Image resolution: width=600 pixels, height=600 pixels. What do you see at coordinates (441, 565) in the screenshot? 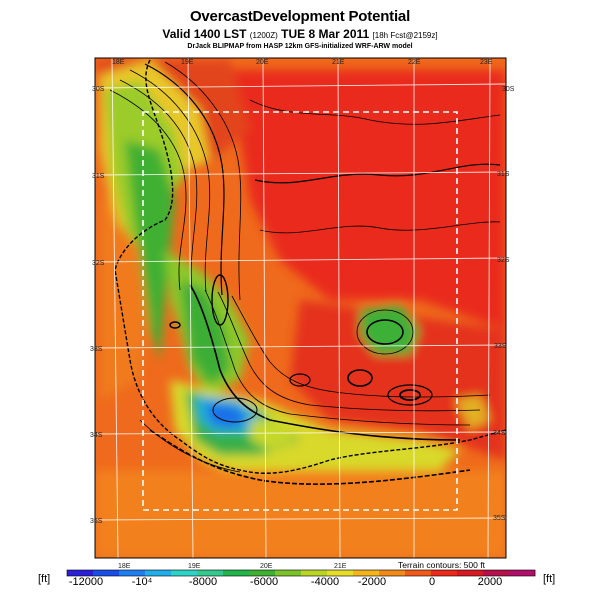
I see `terrain-note: Terrain contours: 500 ft` at bounding box center [441, 565].